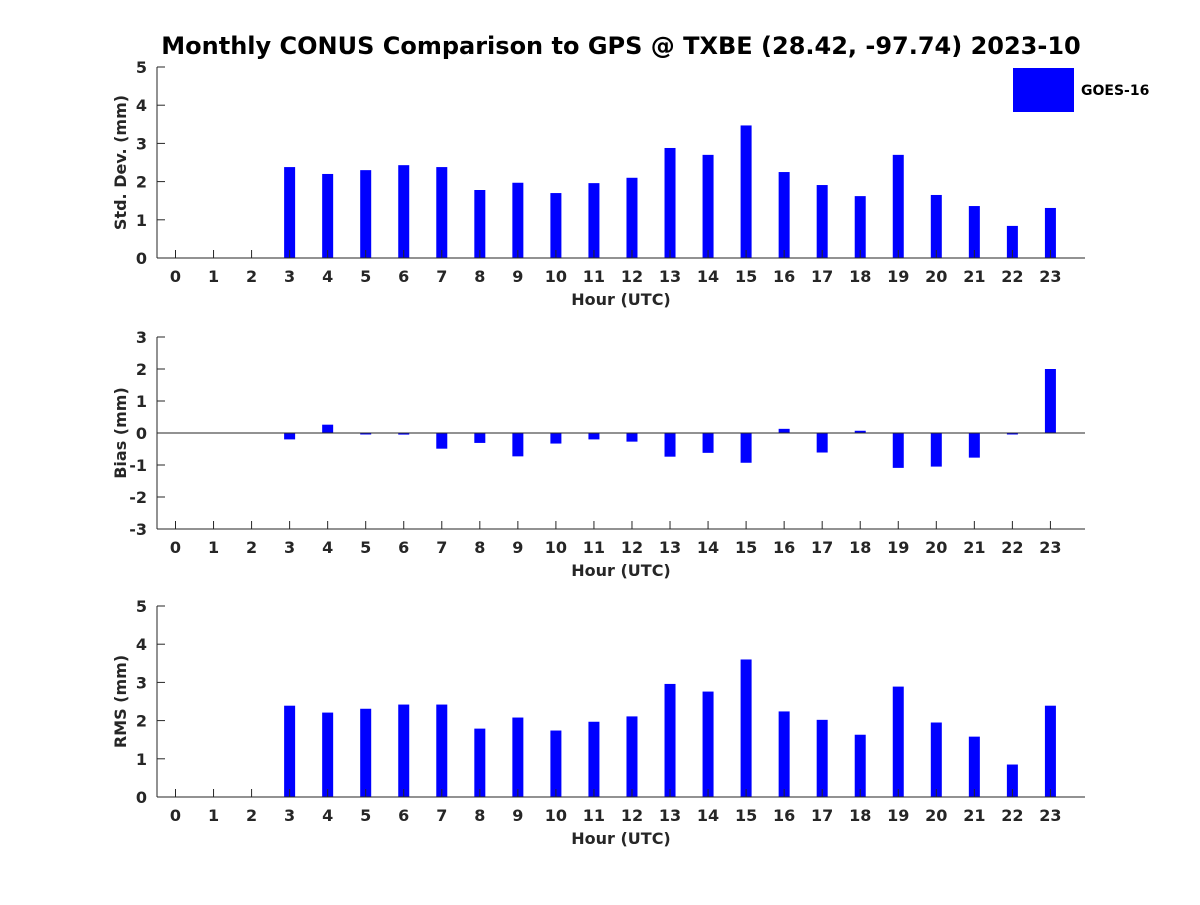 Image resolution: width=1200 pixels, height=905 pixels. I want to click on x-tick-label: 22, so click(1012, 815).